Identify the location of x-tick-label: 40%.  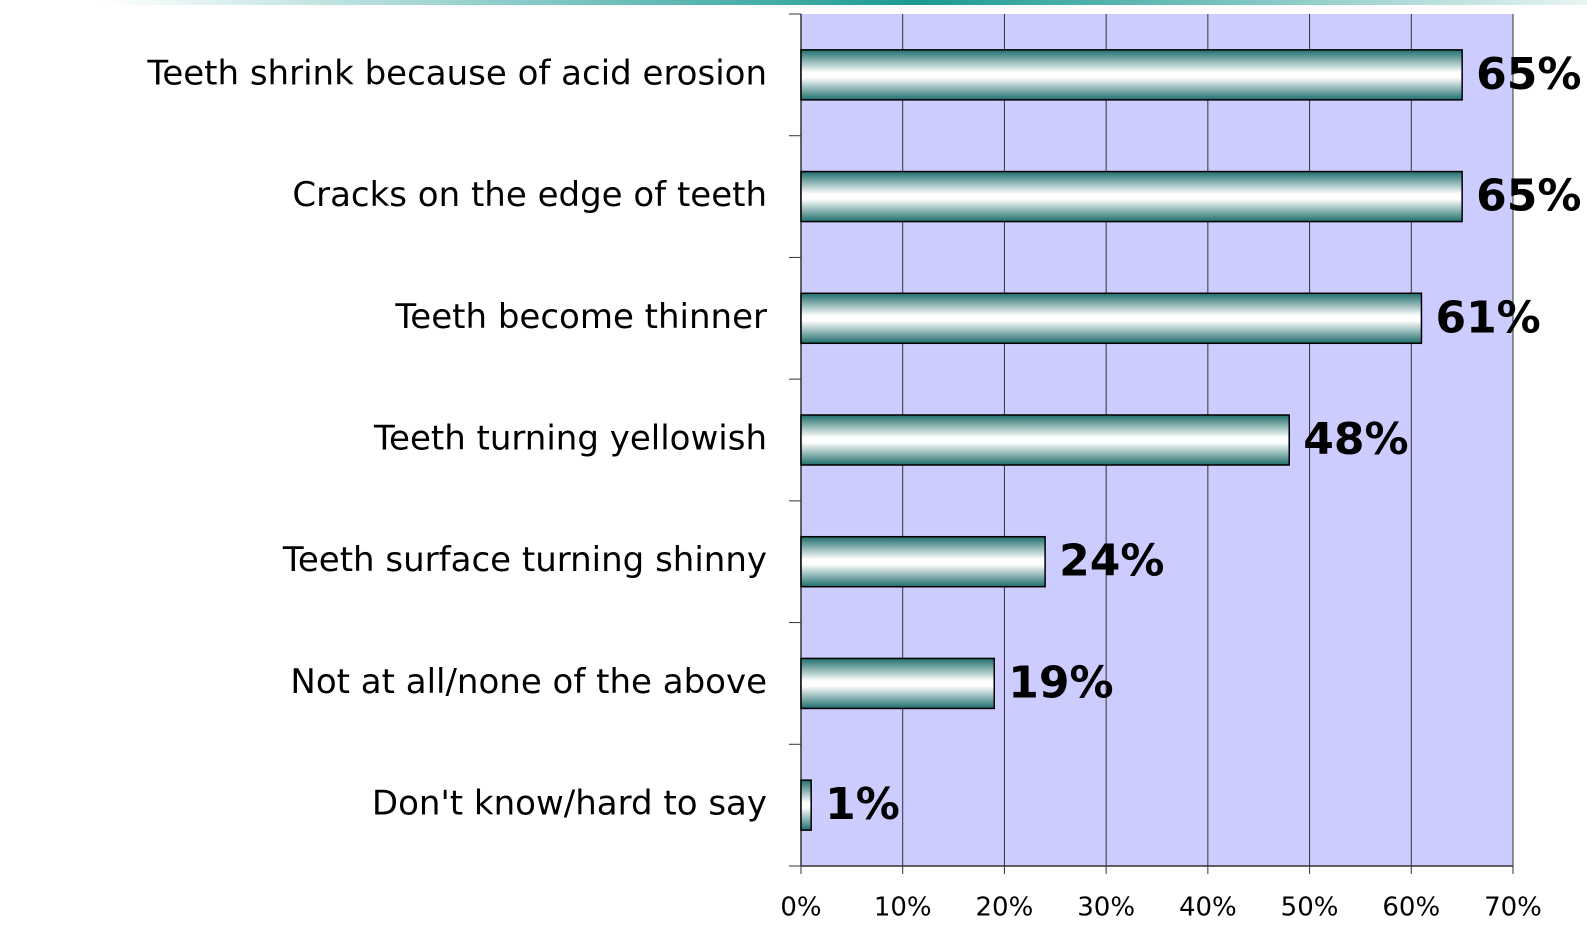
(1208, 908).